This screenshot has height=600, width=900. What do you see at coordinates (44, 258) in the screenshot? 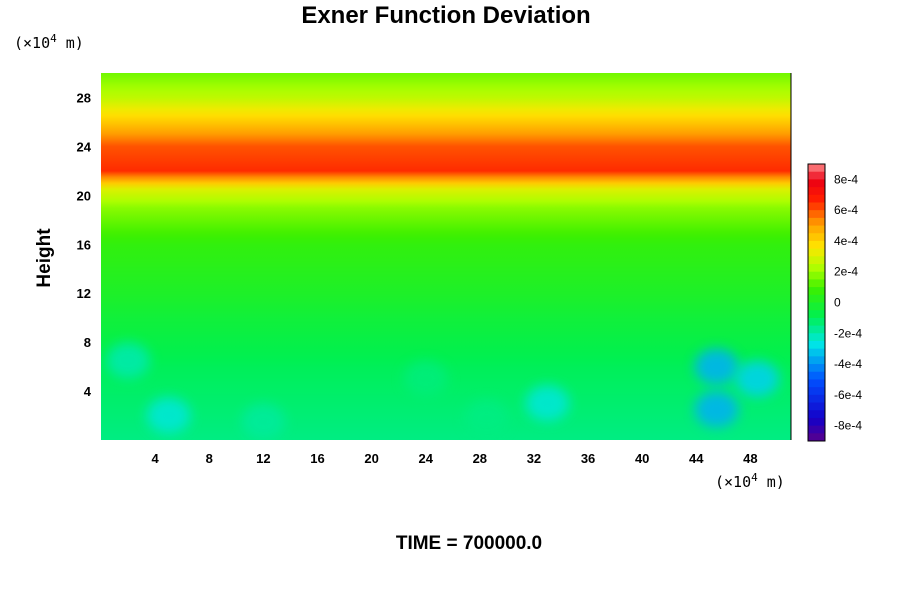
I see `y-axis-label: Height` at bounding box center [44, 258].